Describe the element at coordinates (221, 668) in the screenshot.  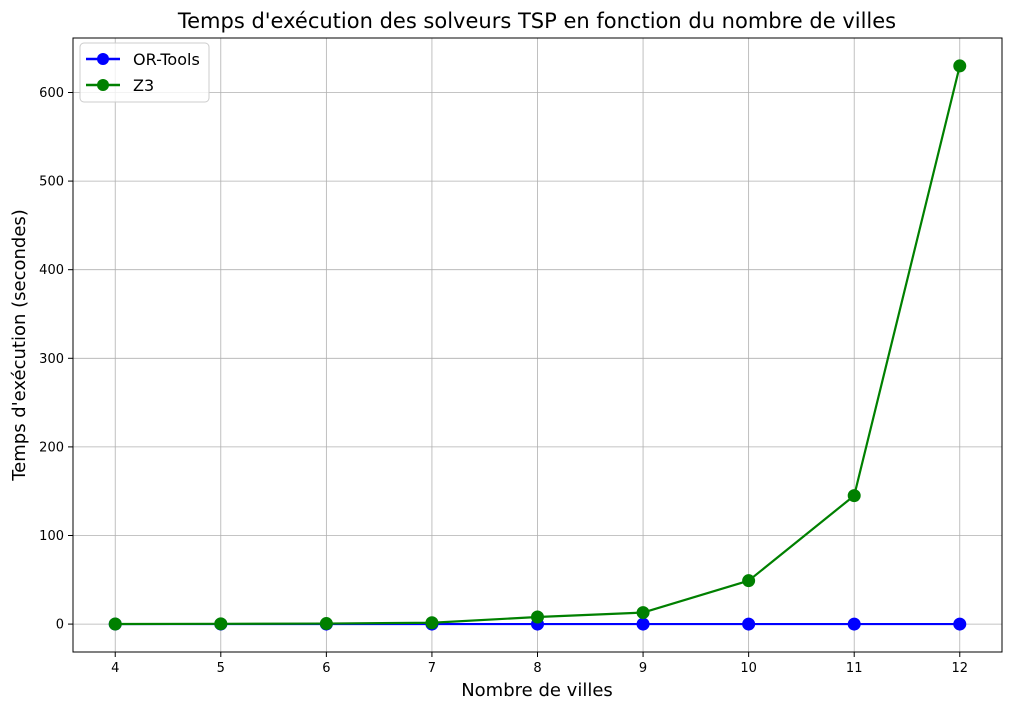
I see `x-tick-label: 5` at that location.